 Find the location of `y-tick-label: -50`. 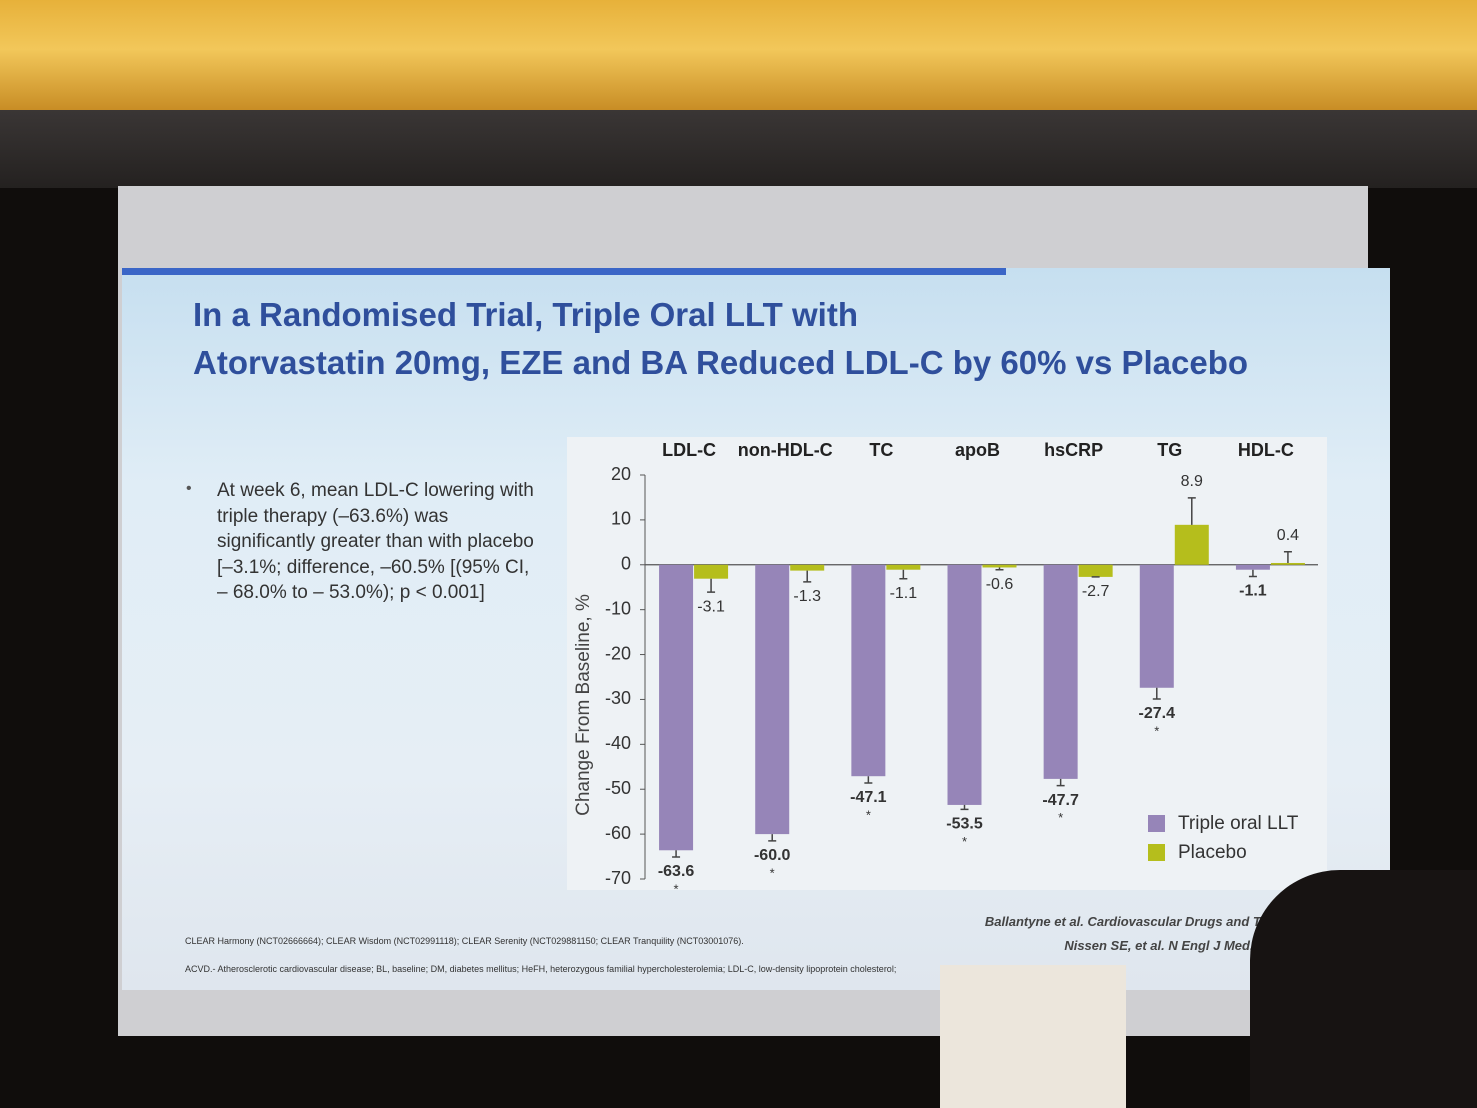

y-tick-label: -50 is located at coordinates (618, 788).